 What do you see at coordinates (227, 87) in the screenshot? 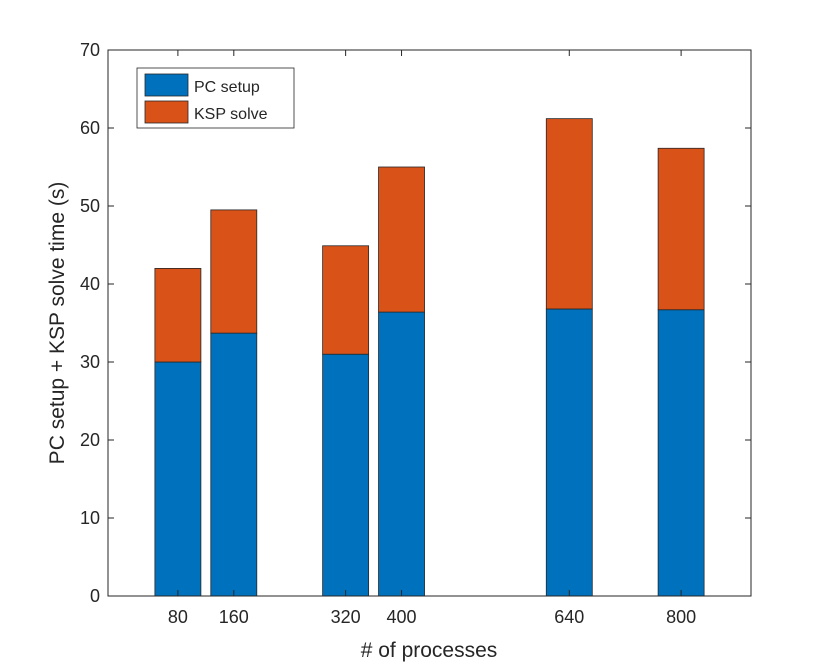
I see `legend-label-pc-setup: PC setup` at bounding box center [227, 87].